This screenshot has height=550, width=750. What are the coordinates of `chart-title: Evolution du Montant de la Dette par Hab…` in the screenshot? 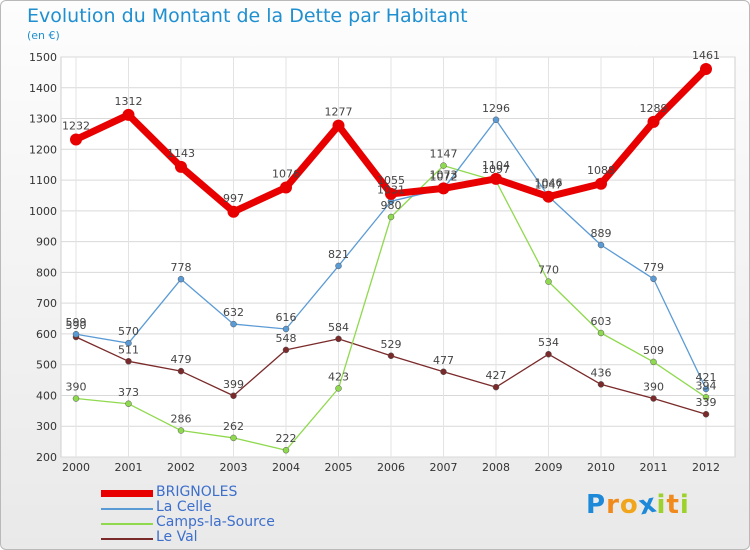 It's located at (247, 16).